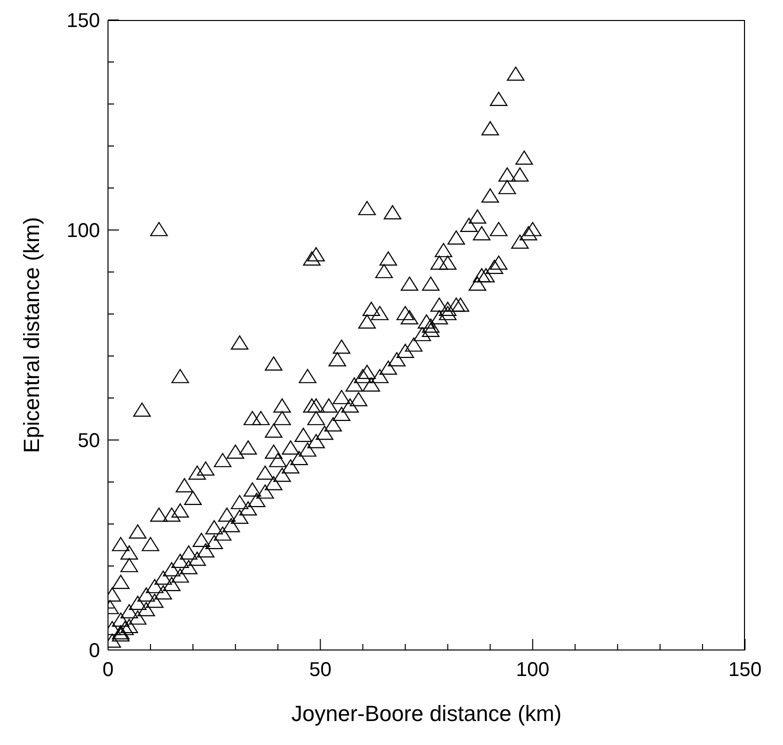  What do you see at coordinates (320, 670) in the screenshot?
I see `x-tick-label: 50` at bounding box center [320, 670].